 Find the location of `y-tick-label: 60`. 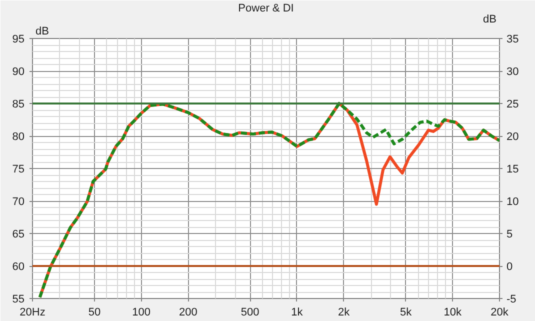

y-tick-label: 60 is located at coordinates (18, 267).